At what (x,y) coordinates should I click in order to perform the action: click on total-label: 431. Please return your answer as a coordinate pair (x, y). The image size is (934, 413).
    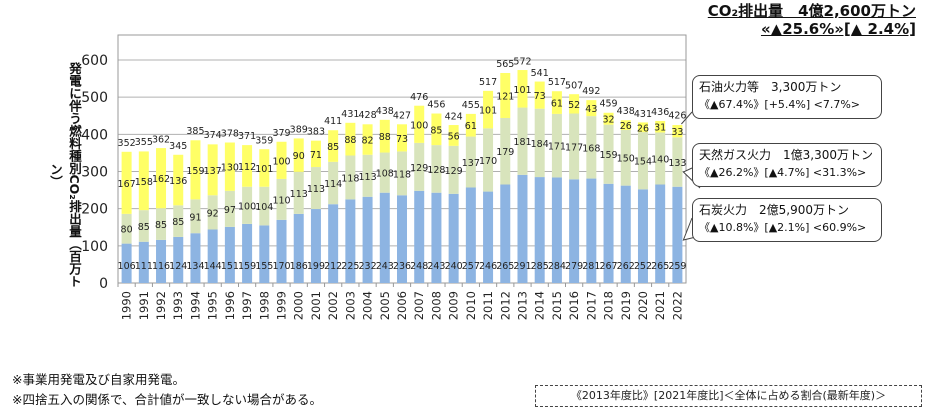
    Looking at the image, I should click on (350, 114).